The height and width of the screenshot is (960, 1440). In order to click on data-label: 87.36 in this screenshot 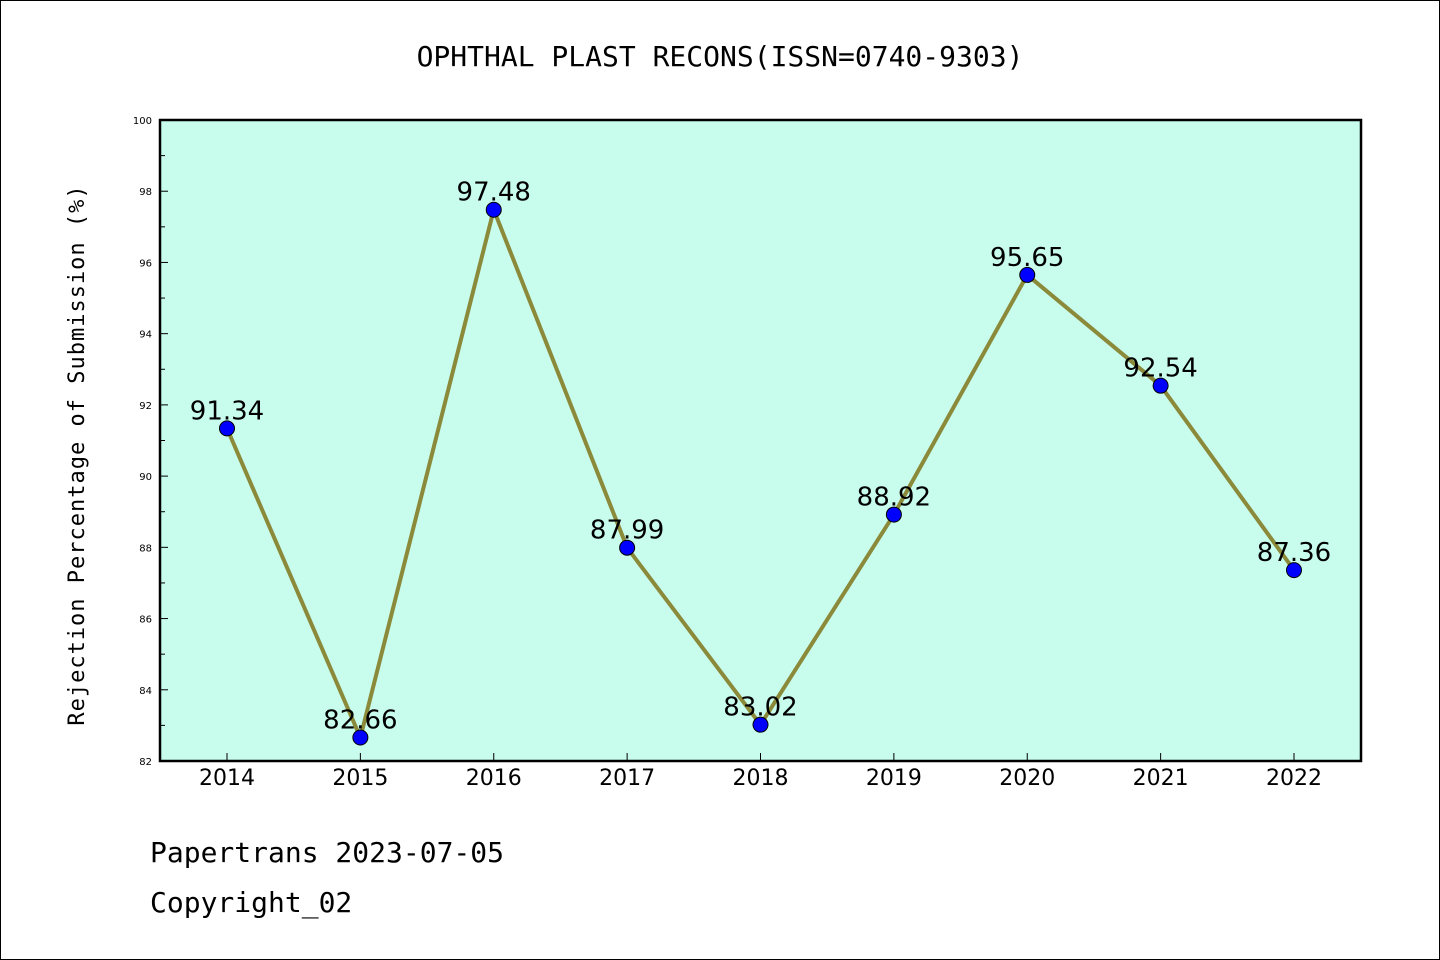, I will do `click(1294, 553)`.